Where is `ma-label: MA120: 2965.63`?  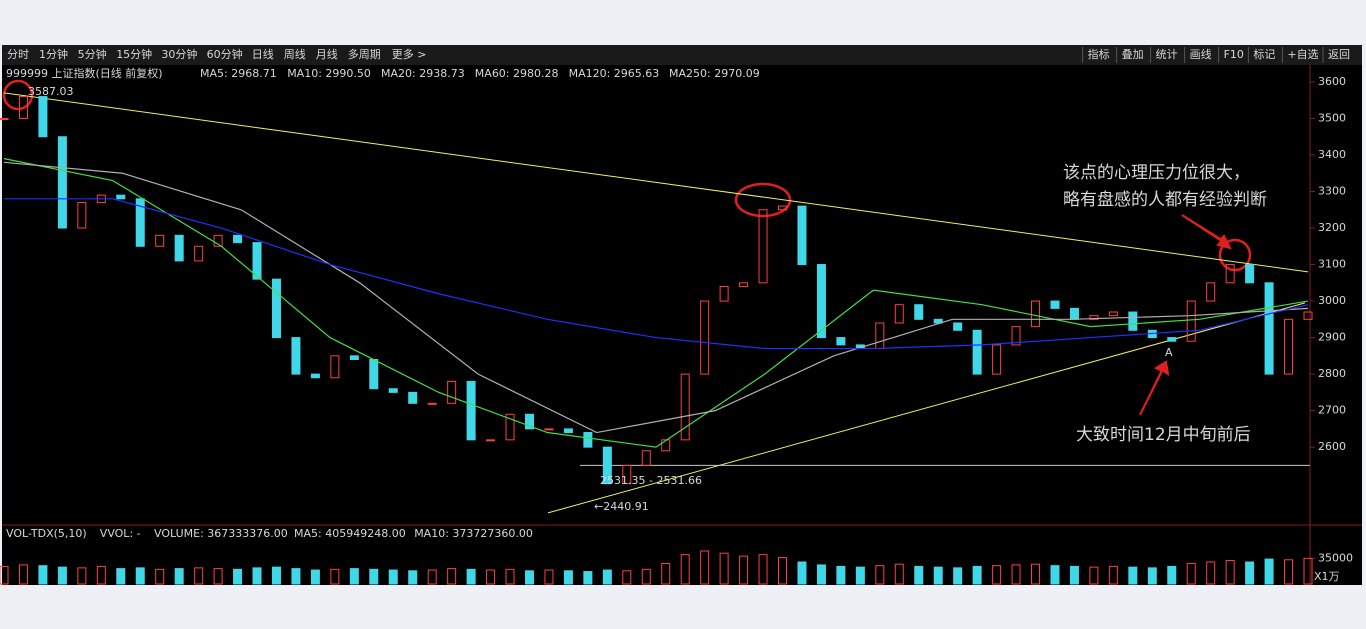
ma-label: MA120: 2965.63 is located at coordinates (614, 73).